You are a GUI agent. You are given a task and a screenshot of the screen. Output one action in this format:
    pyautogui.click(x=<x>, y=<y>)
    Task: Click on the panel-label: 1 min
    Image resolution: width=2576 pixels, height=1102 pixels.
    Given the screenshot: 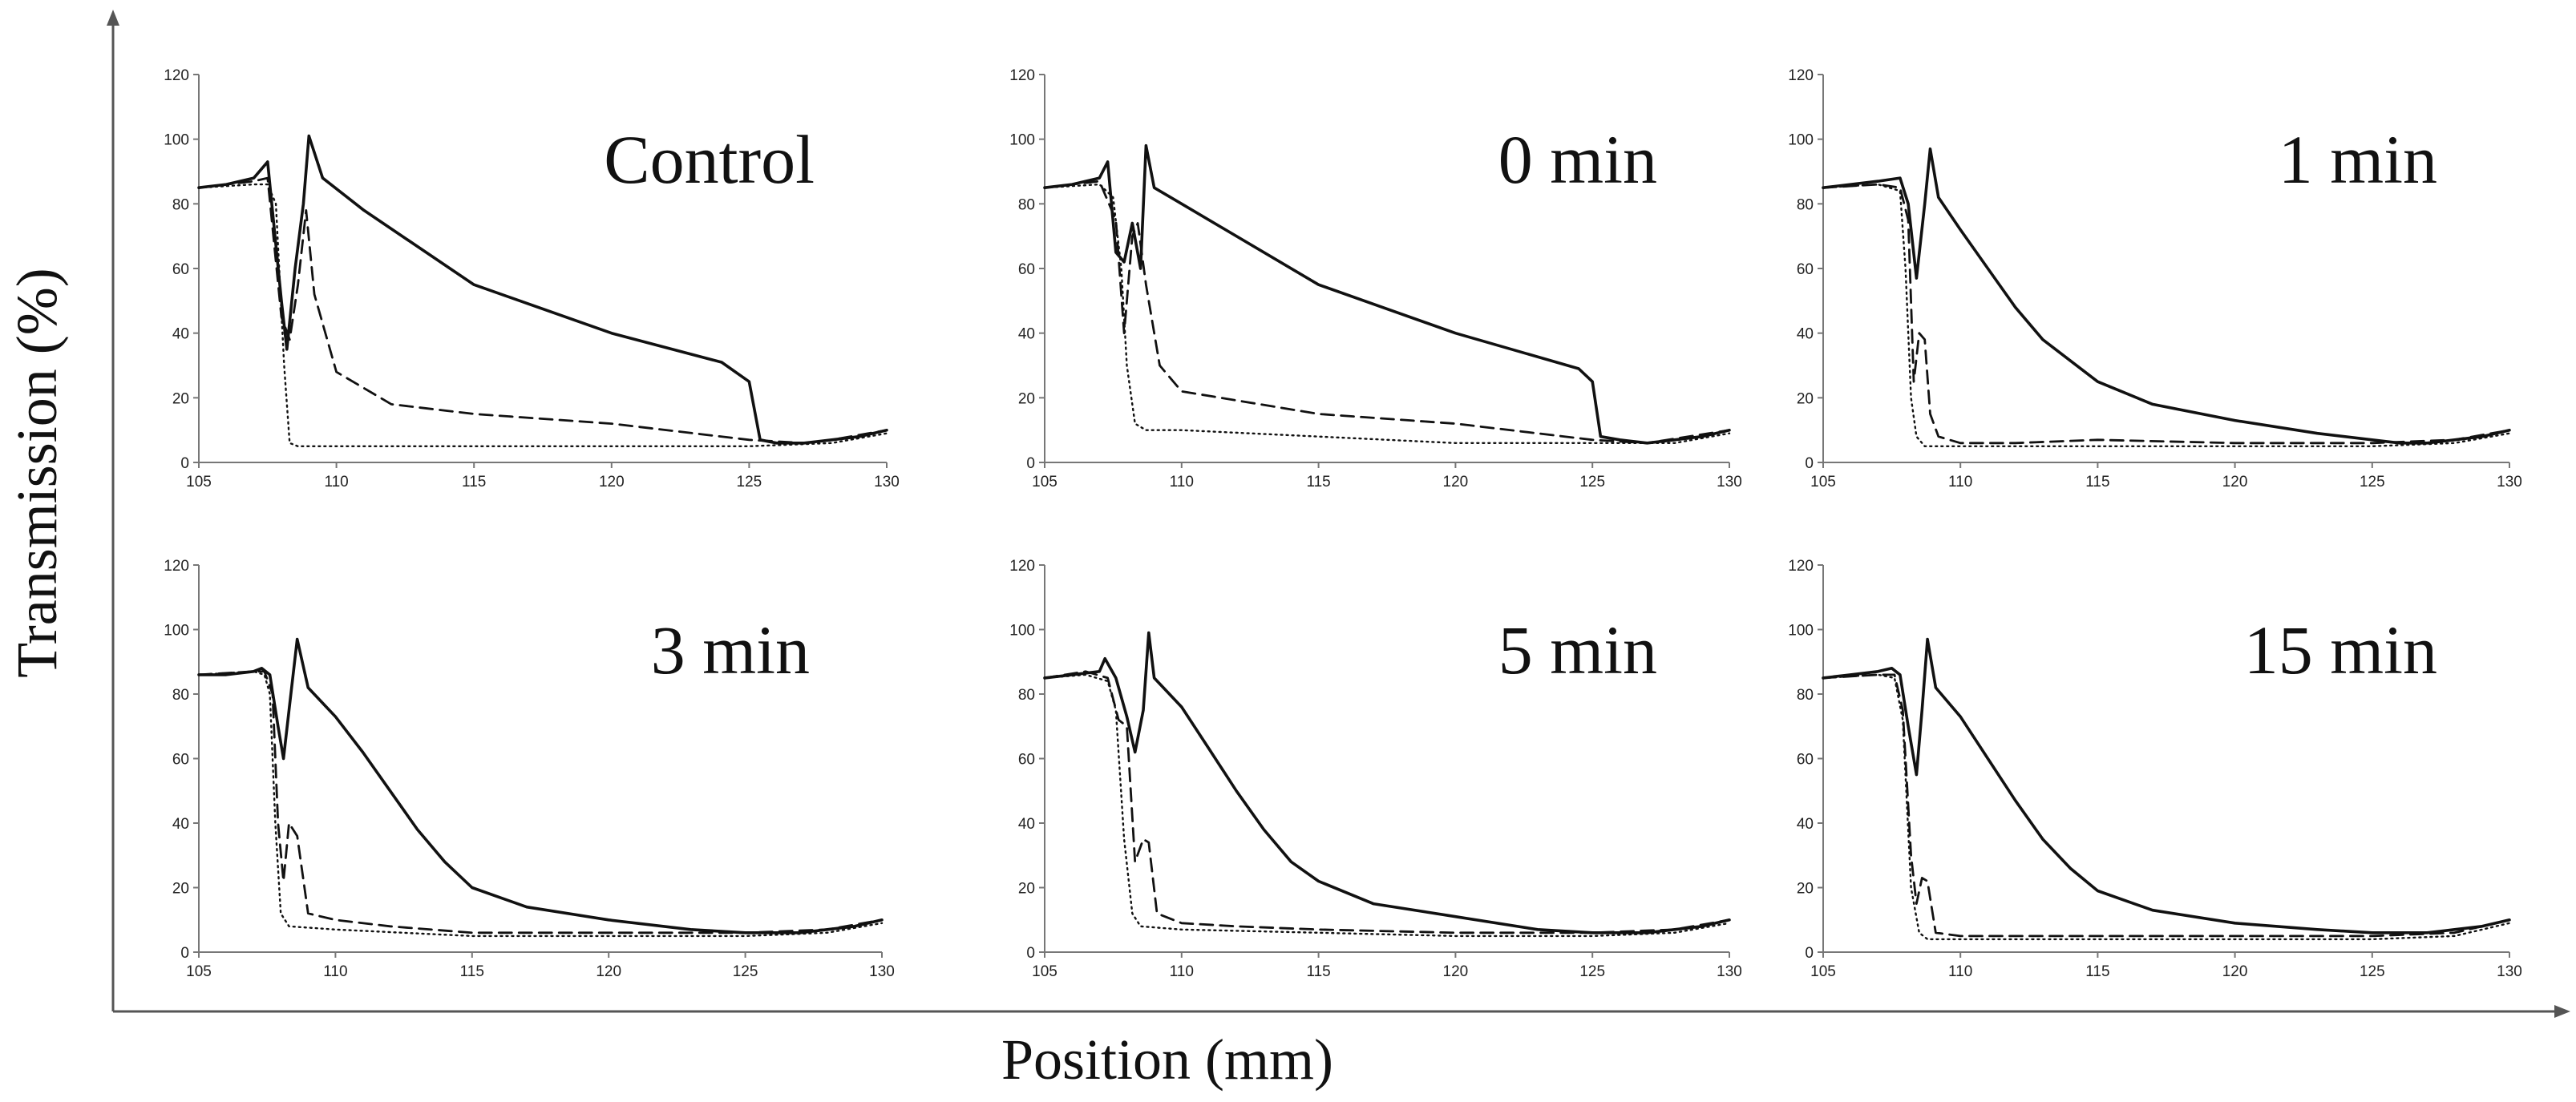 What is the action you would take?
    pyautogui.click(x=2358, y=159)
    